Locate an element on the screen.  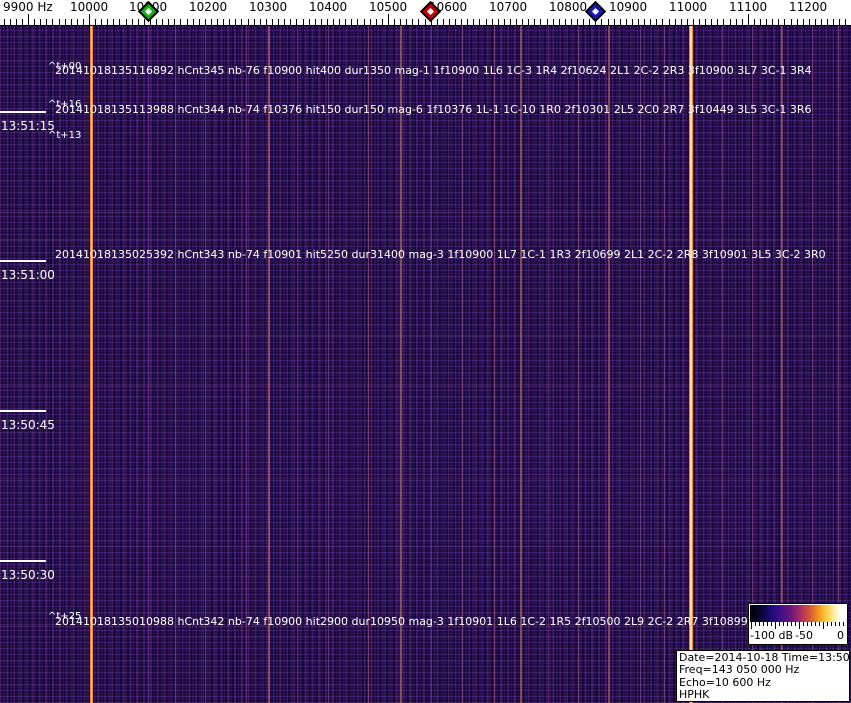
colorbar-gradient is located at coordinates (798, 613).